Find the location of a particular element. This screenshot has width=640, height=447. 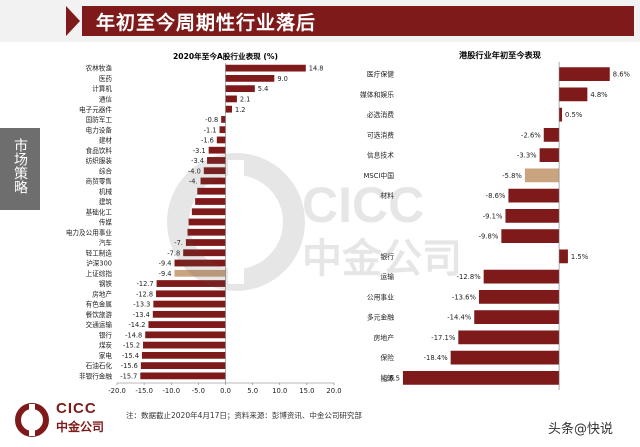

category-label: 信息技术 is located at coordinates (380, 155).